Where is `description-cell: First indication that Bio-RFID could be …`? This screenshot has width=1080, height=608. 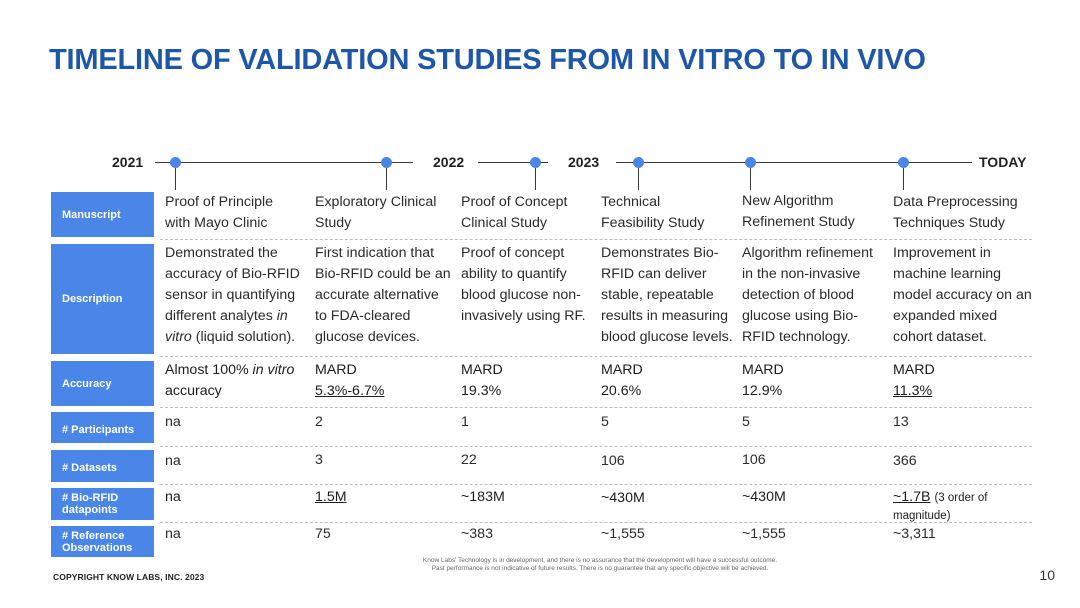 description-cell: First indication that Bio-RFID could be … is located at coordinates (383, 295).